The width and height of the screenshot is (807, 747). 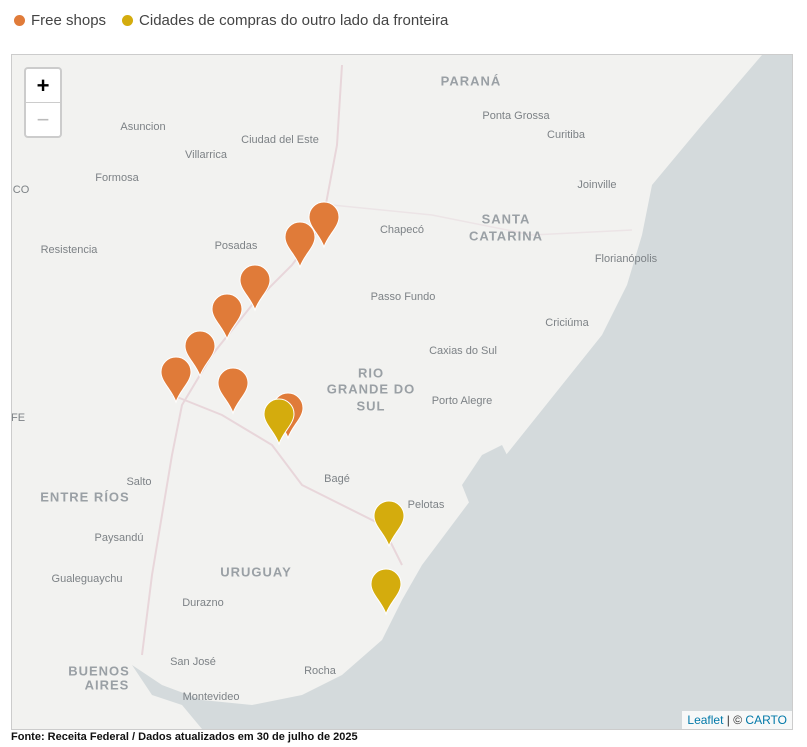 I want to click on place-label: Bagé, so click(x=337, y=479).